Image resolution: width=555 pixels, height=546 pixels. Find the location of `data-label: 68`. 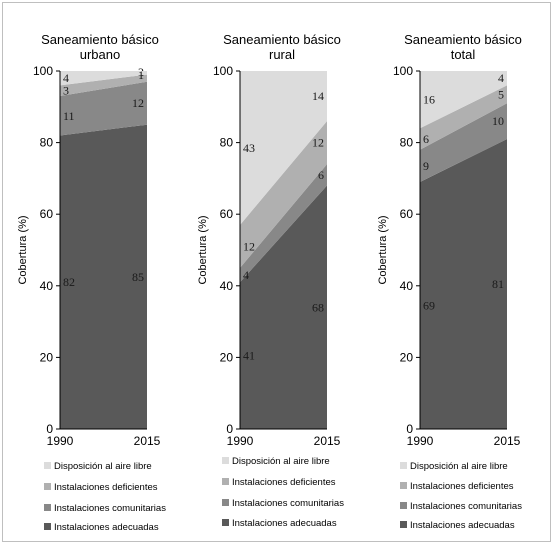

data-label: 68 is located at coordinates (318, 307).